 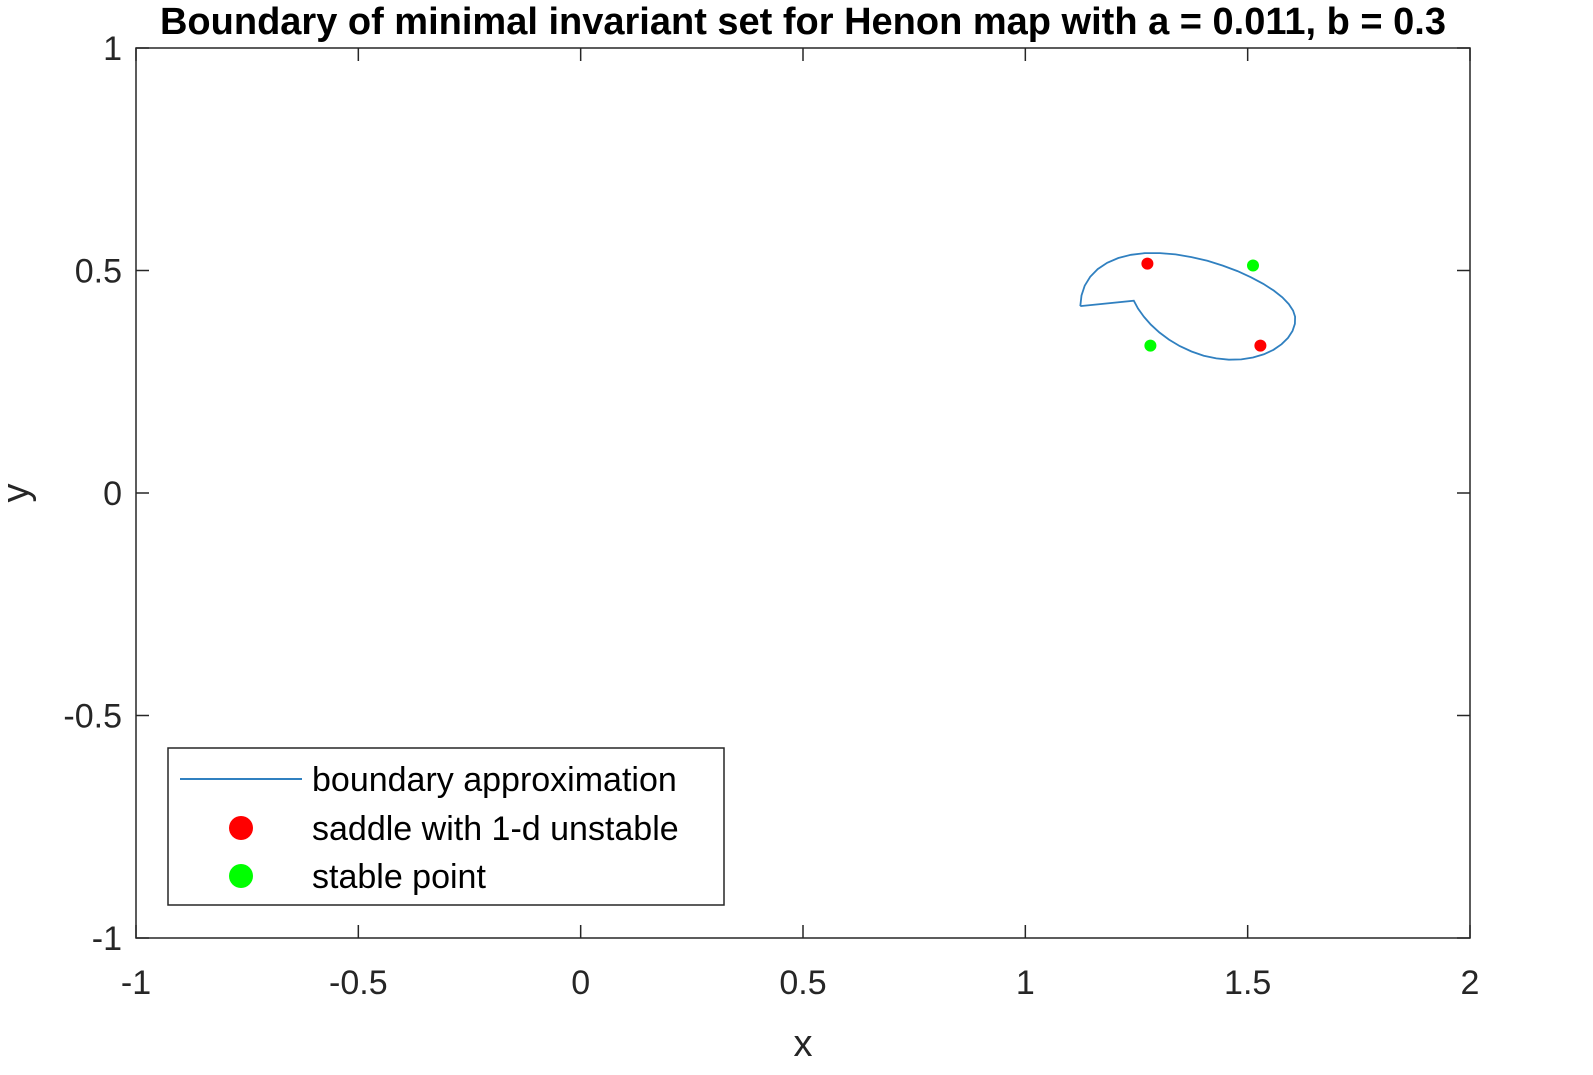 I want to click on y-tick-label: 0, so click(x=112, y=494).